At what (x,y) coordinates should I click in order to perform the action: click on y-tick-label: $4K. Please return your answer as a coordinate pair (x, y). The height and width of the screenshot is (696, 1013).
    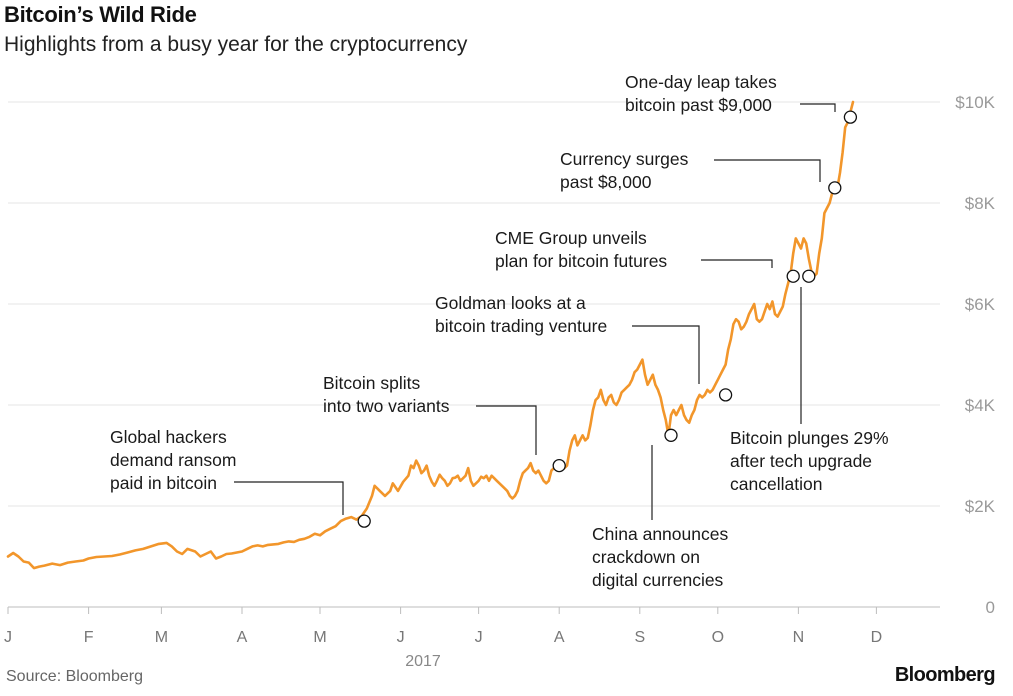
    Looking at the image, I should click on (980, 405).